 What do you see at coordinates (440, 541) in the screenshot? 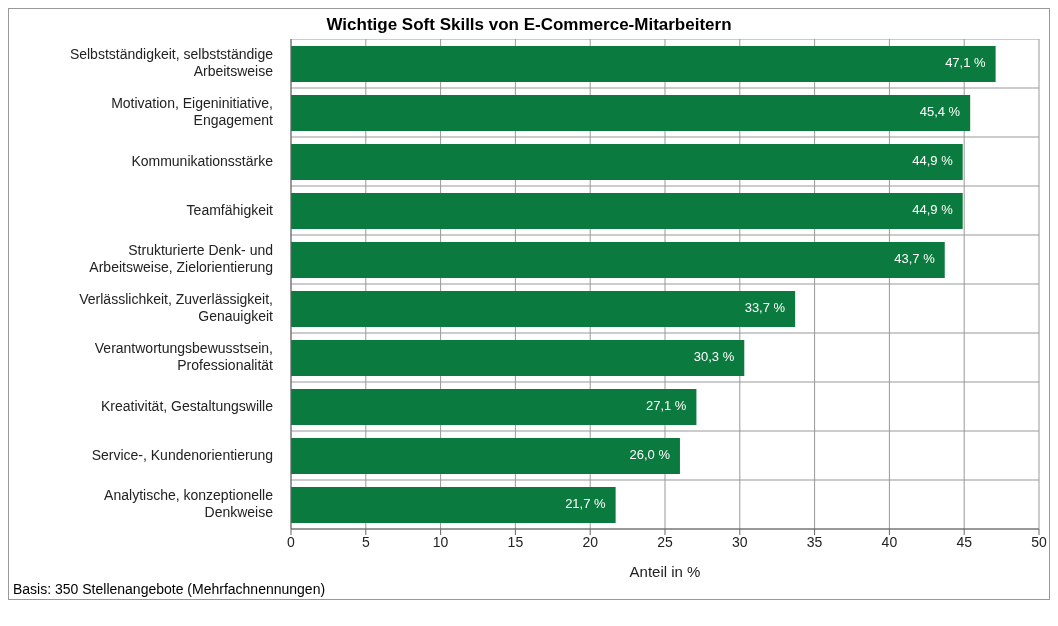
I see `x-tick-label: 10` at bounding box center [440, 541].